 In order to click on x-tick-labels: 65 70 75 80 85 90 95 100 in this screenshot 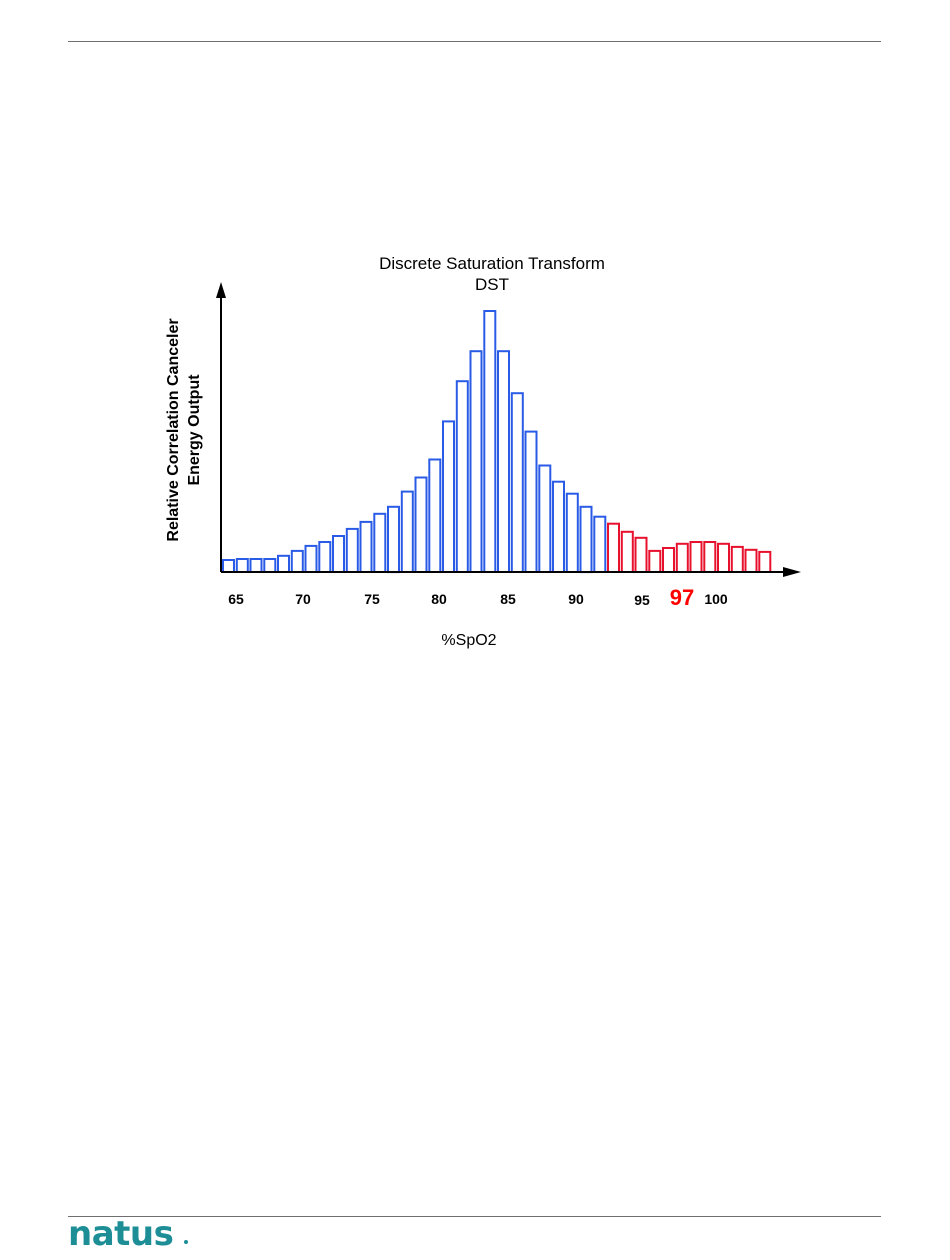, I will do `click(478, 599)`.